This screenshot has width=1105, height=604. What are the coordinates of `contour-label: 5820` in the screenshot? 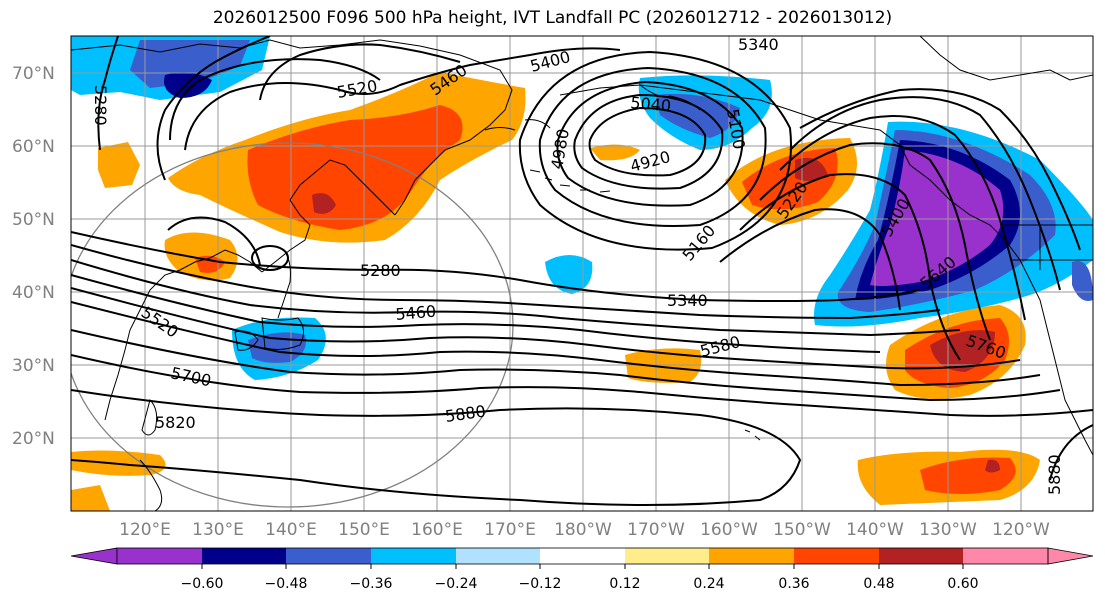 It's located at (175, 422).